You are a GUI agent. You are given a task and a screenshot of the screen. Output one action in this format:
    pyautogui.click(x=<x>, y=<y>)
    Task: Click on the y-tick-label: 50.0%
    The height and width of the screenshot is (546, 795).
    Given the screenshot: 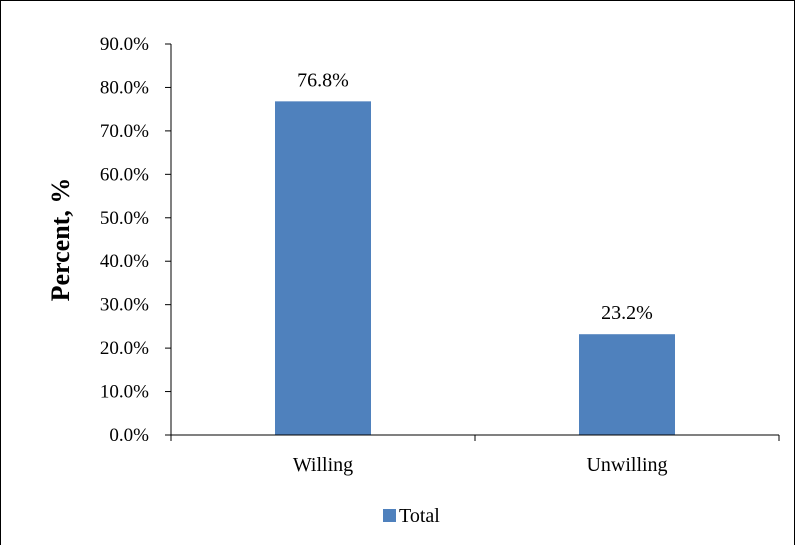 What is the action you would take?
    pyautogui.click(x=124, y=218)
    